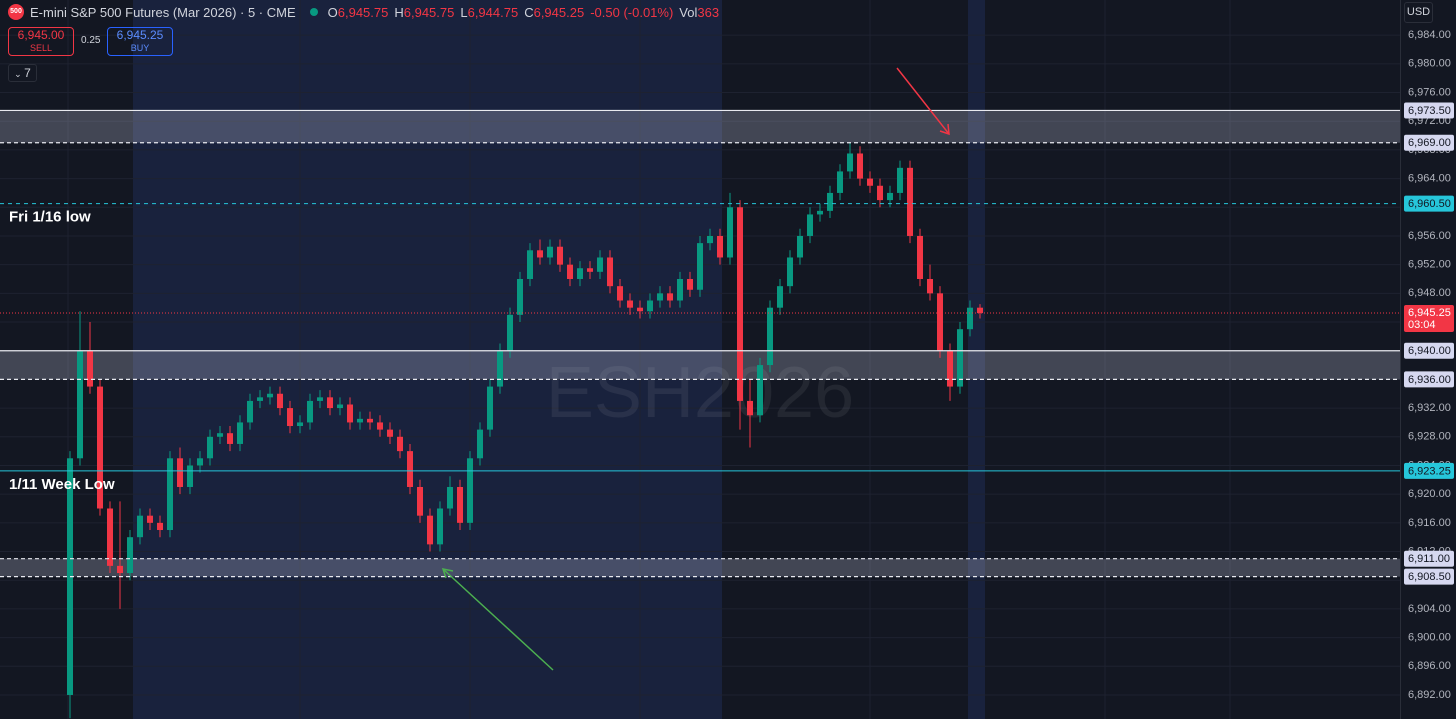  I want to click on ohlc-label: O, so click(332, 12).